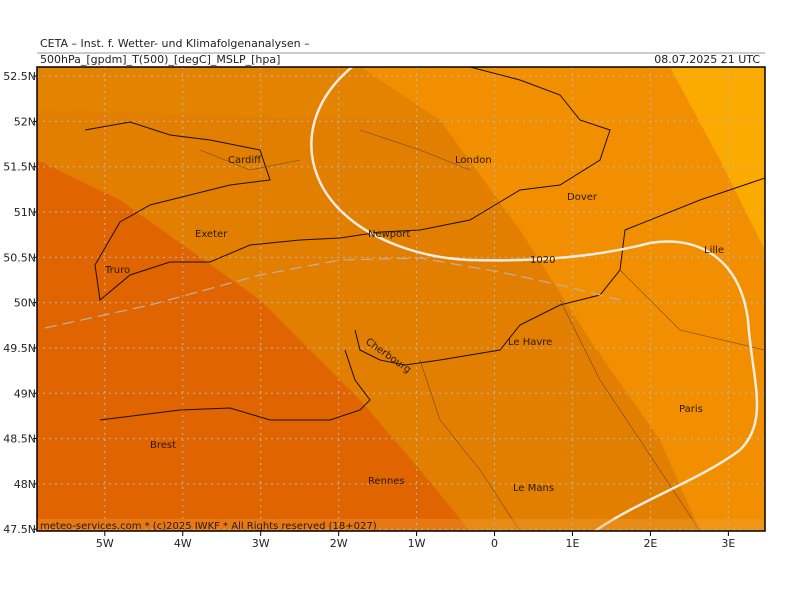 The image size is (800, 600). I want to click on lat-tick-label: 51N, so click(25, 212).